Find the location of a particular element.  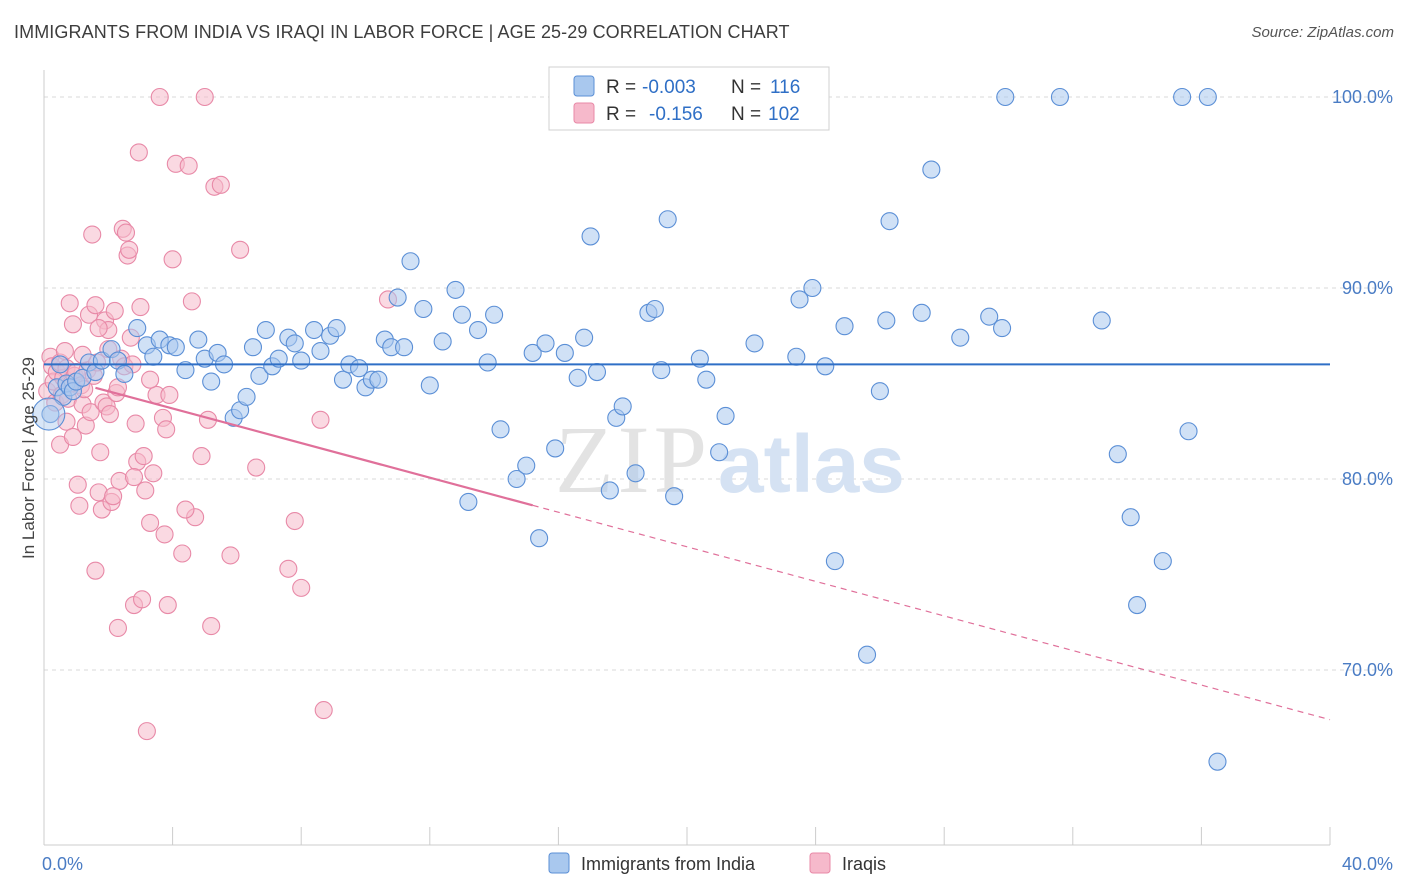

bottom-legend-india: Immigrants from India is located at coordinates (668, 864).